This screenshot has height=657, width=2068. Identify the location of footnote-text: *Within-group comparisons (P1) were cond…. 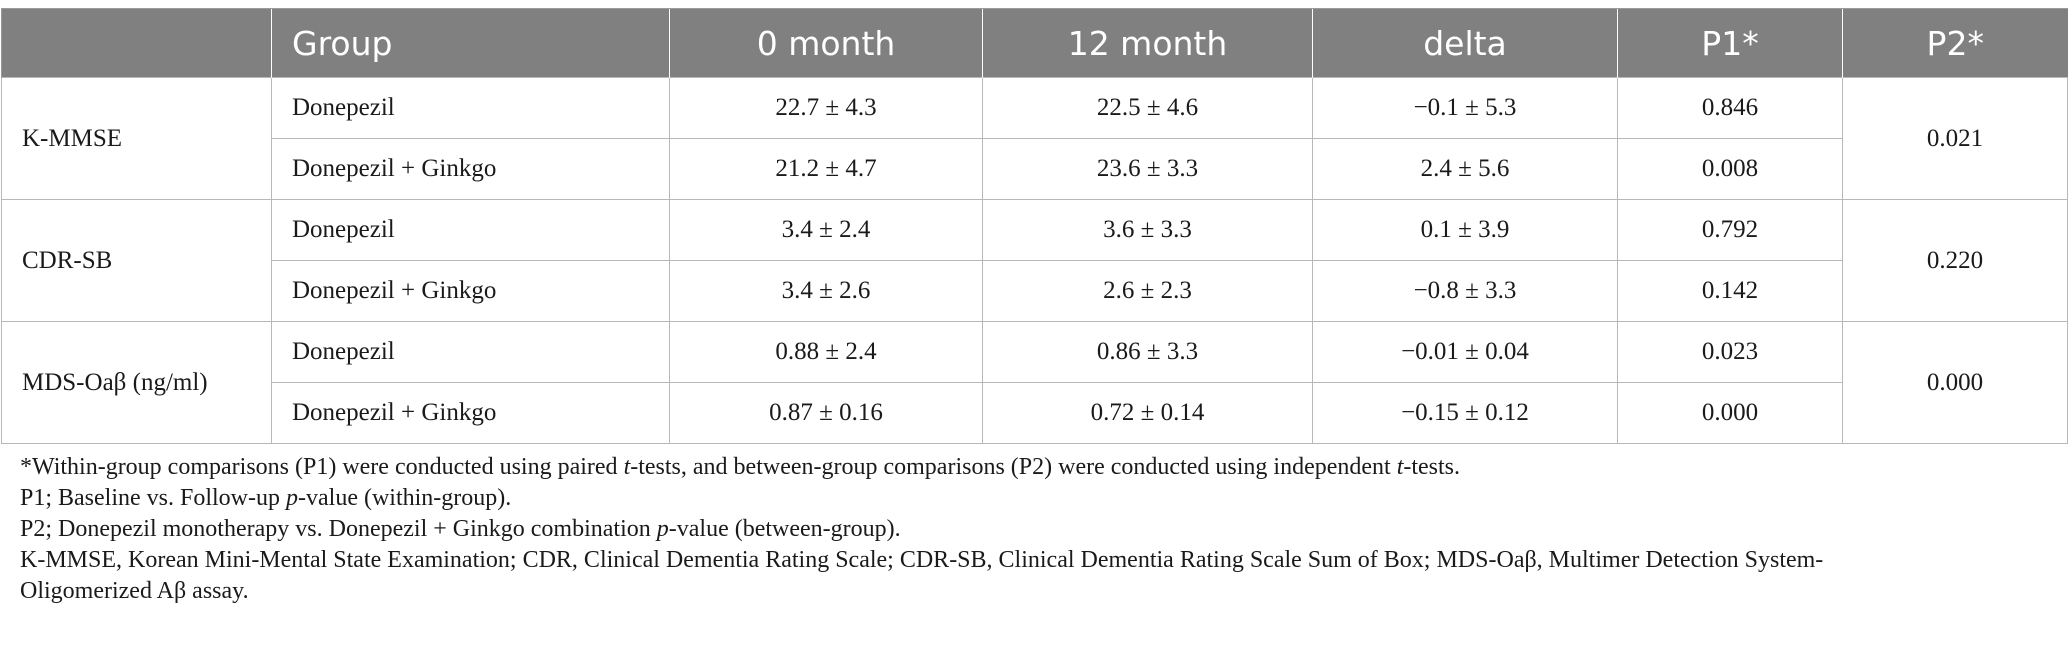
(322, 467).